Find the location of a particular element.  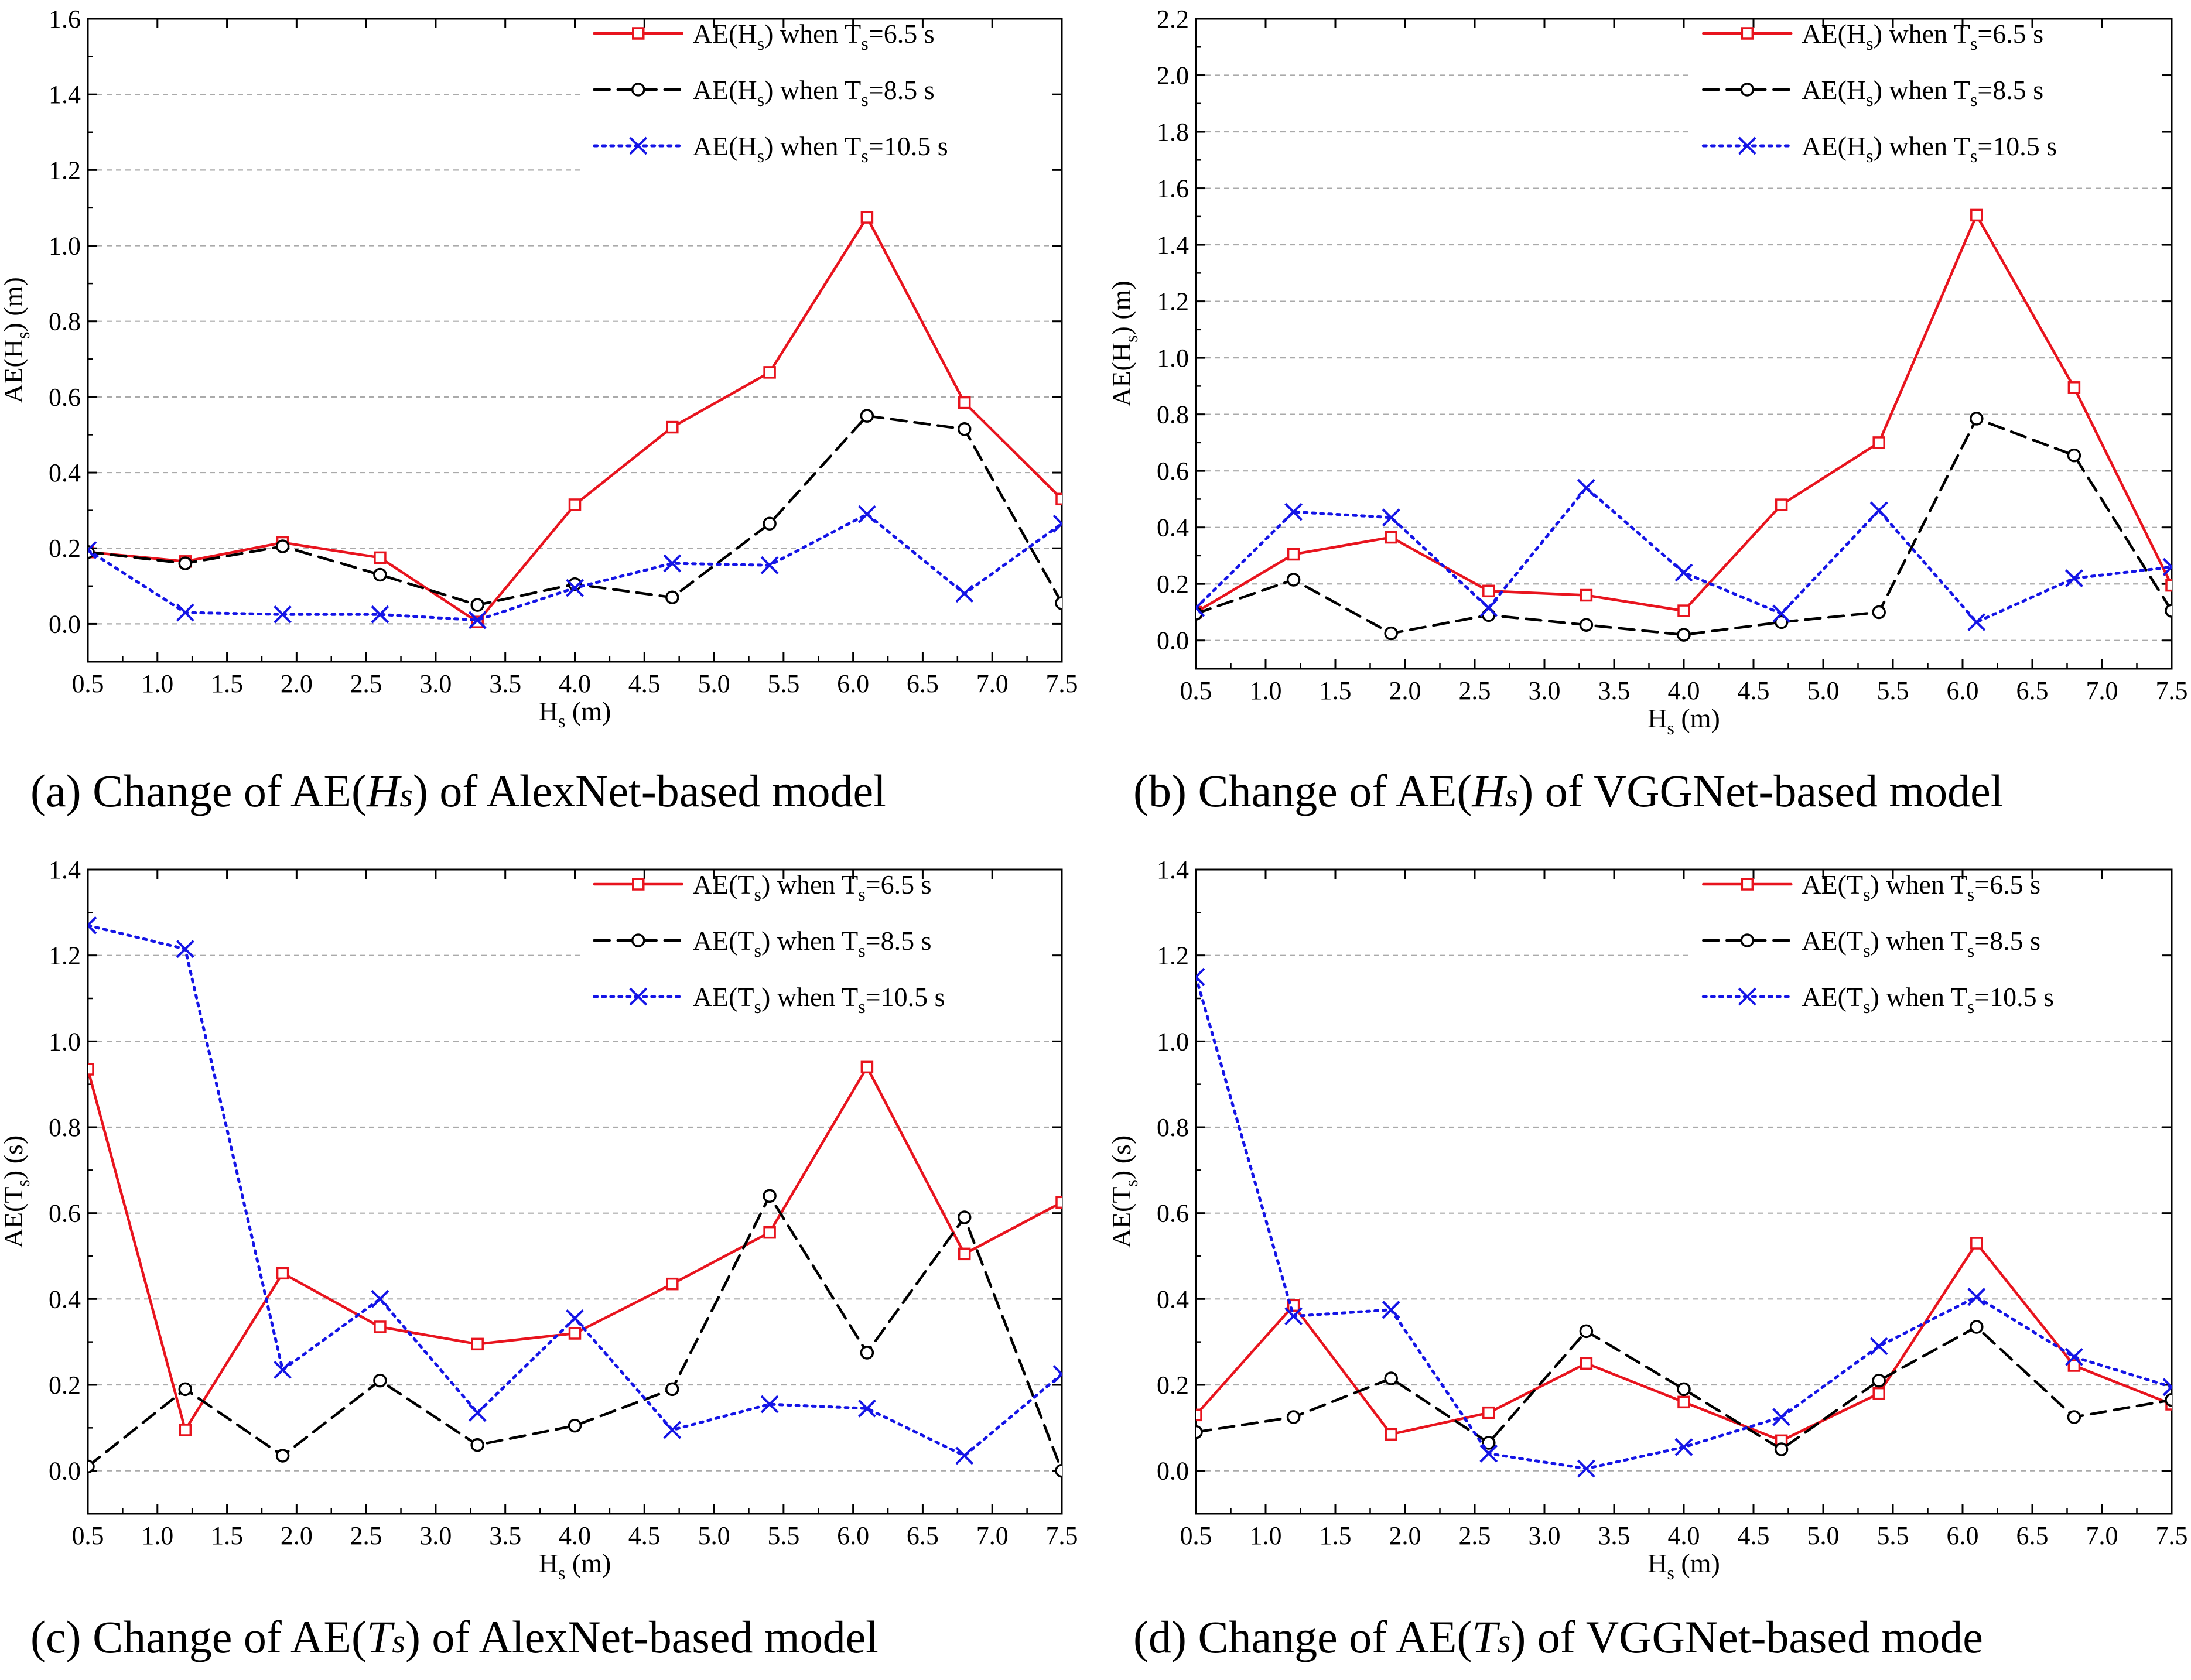

caption-variable: H is located at coordinates (1489, 790).